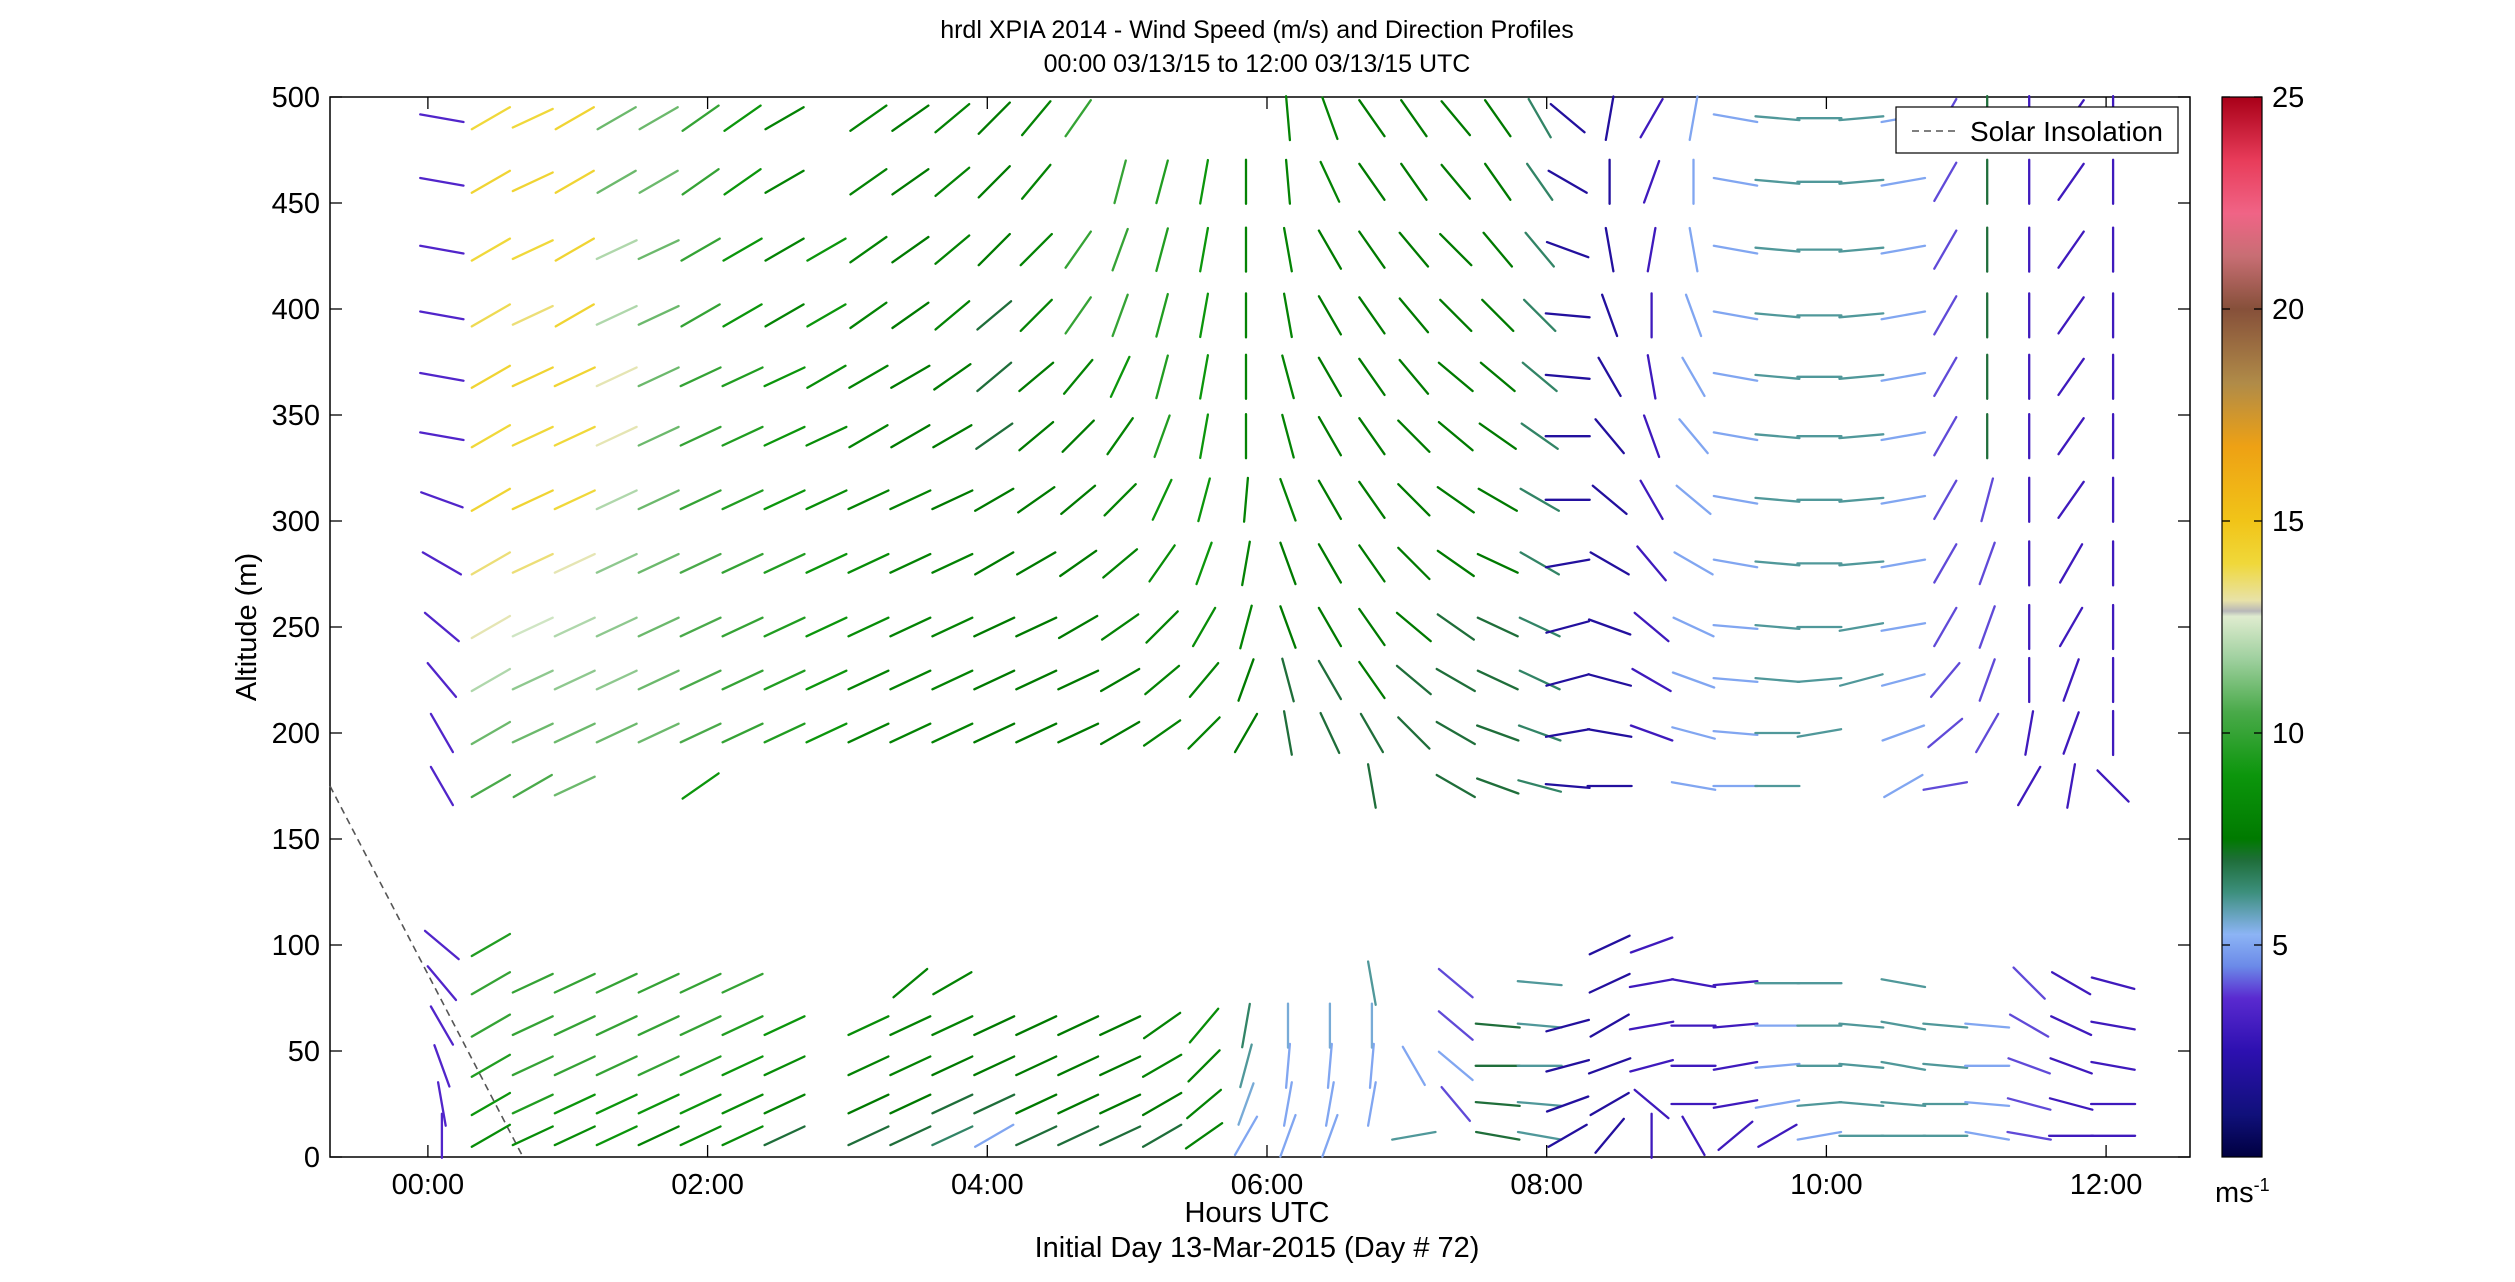 Image resolution: width=2515 pixels, height=1282 pixels. I want to click on x-axis-sublabel: Initial Day 13-Mar-2015 (Day # 72), so click(1257, 1248).